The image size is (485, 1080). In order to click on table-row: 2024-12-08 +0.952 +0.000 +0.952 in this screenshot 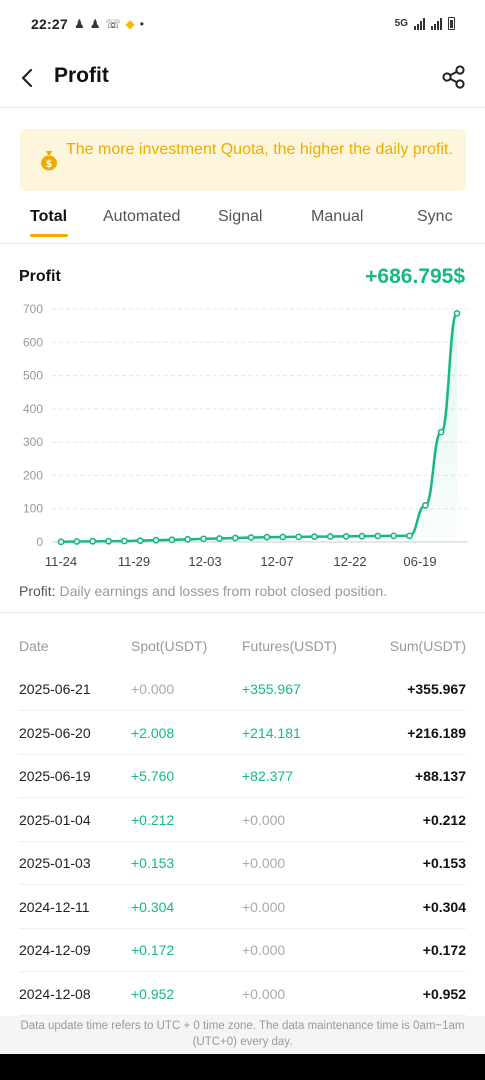, I will do `click(242, 994)`.